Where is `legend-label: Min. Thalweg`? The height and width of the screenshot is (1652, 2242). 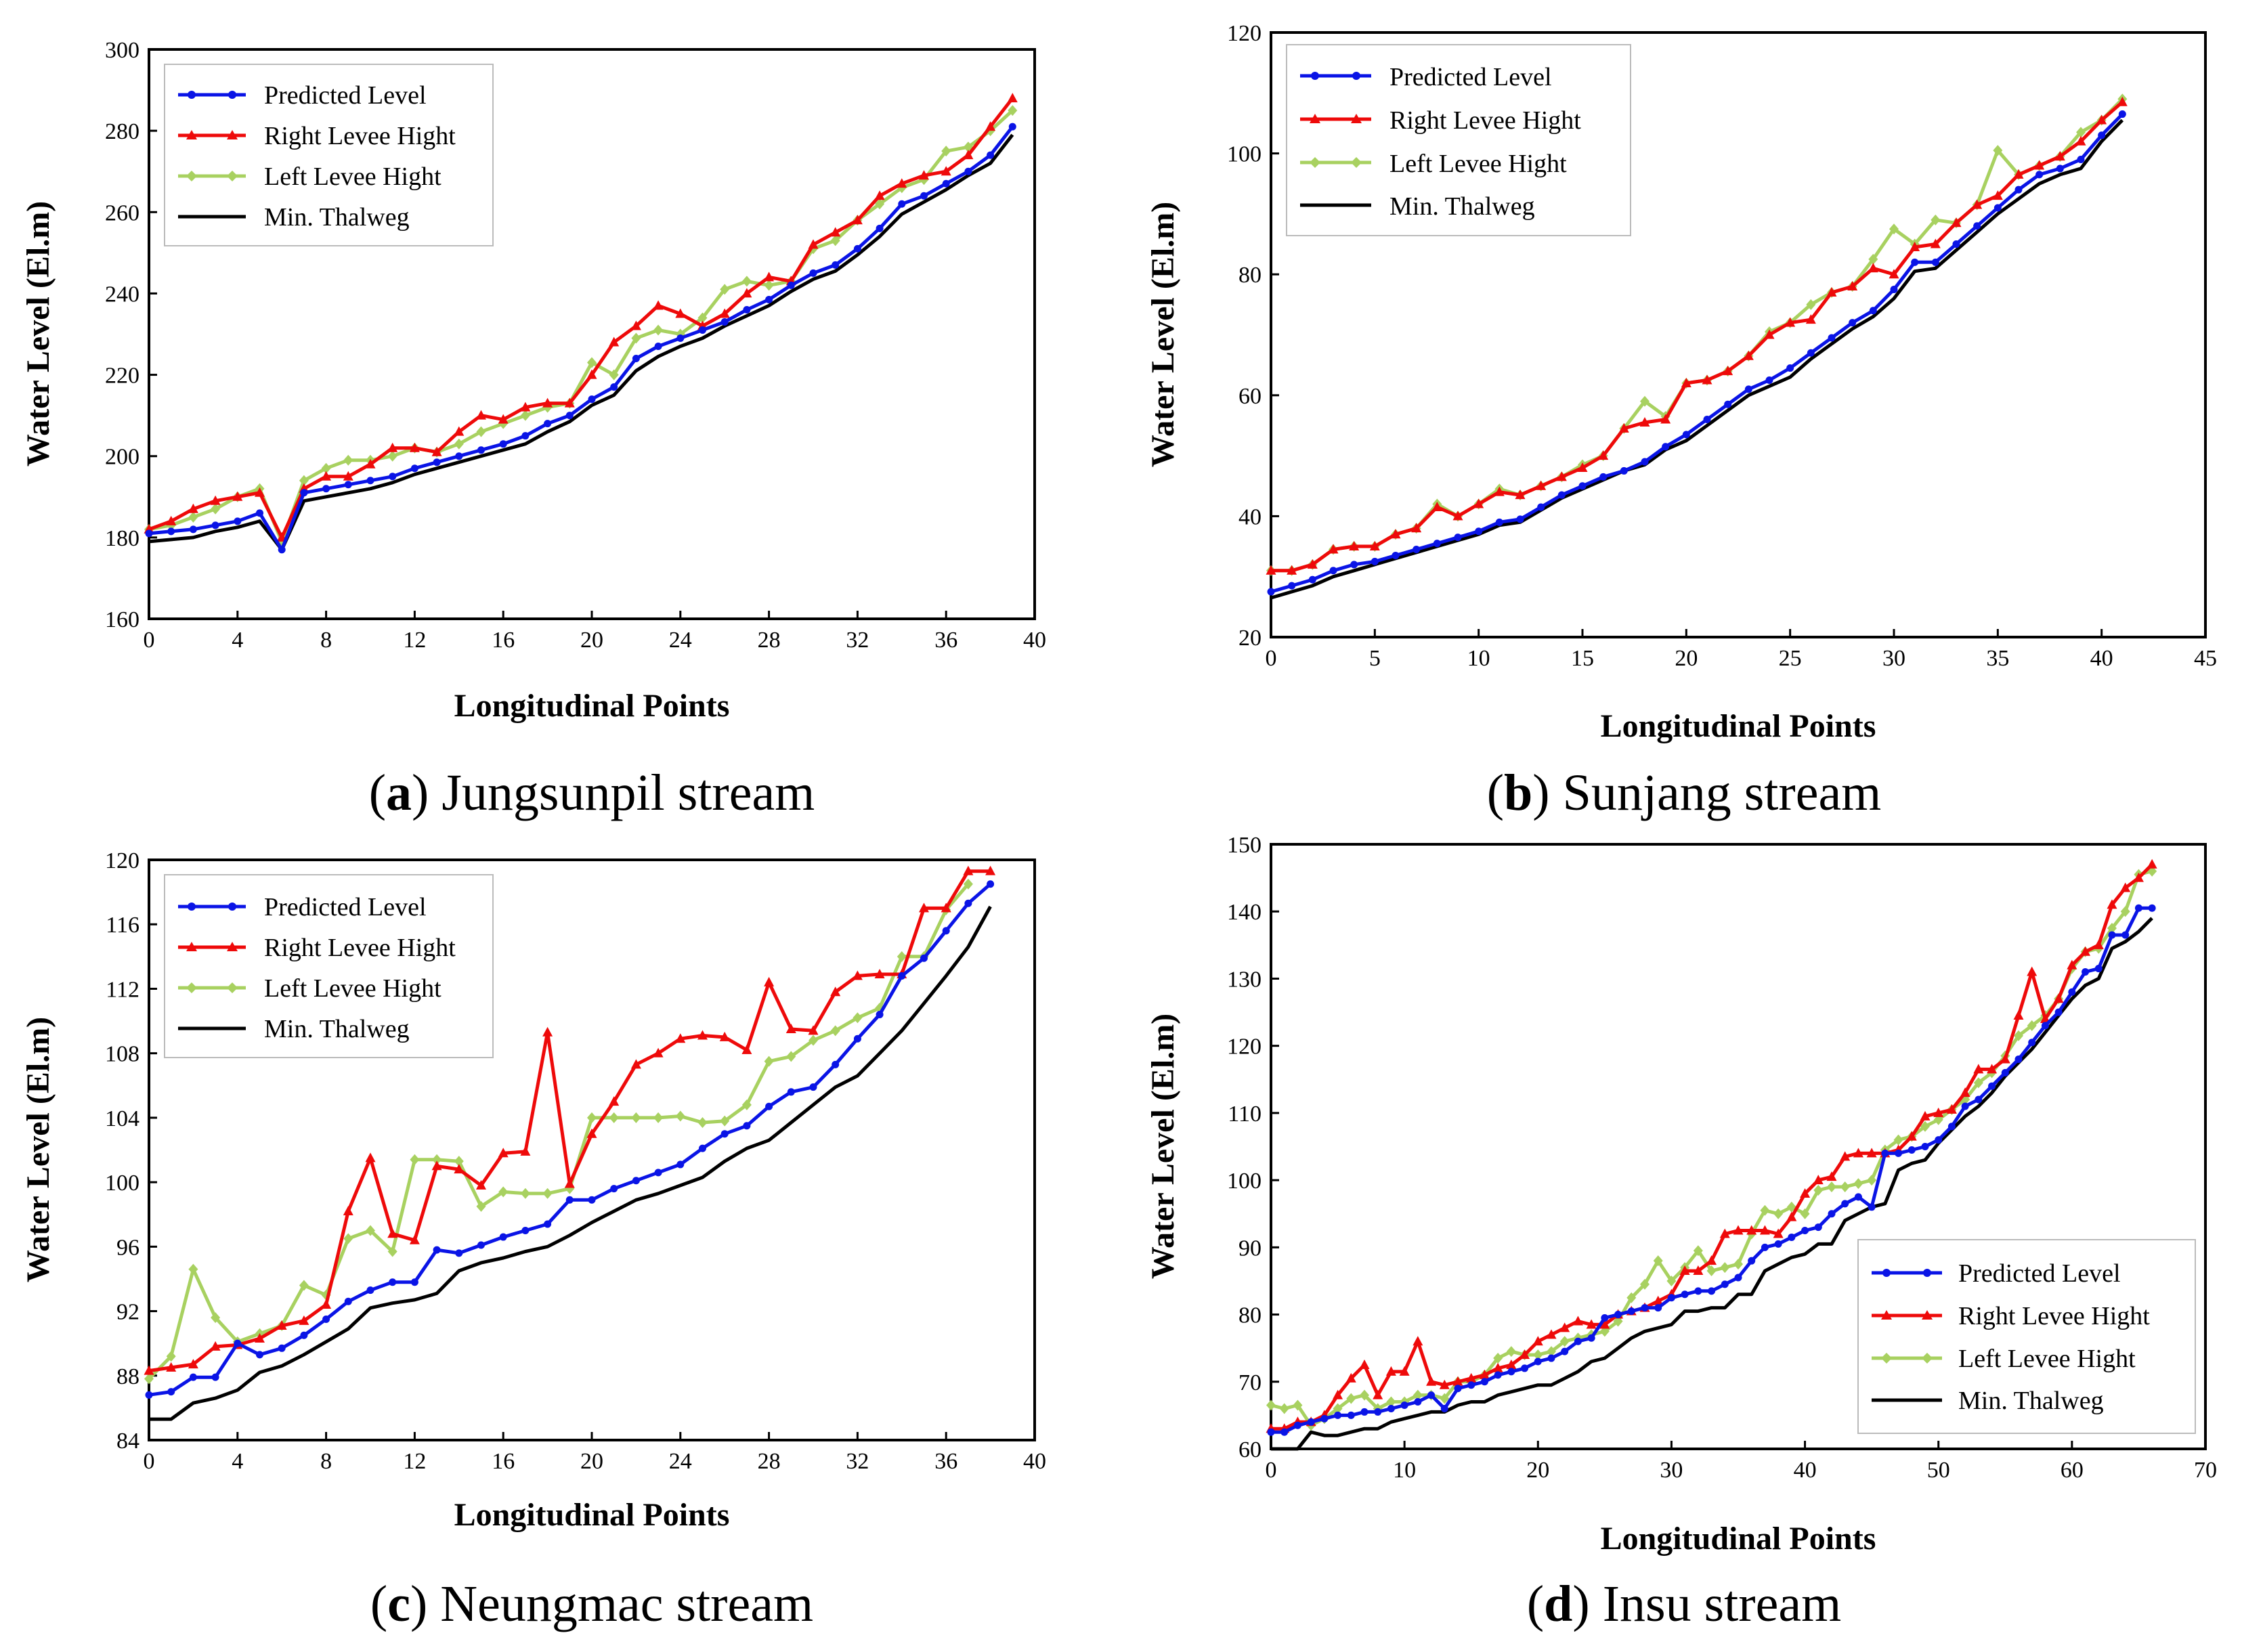
legend-label: Min. Thalweg is located at coordinates (337, 218).